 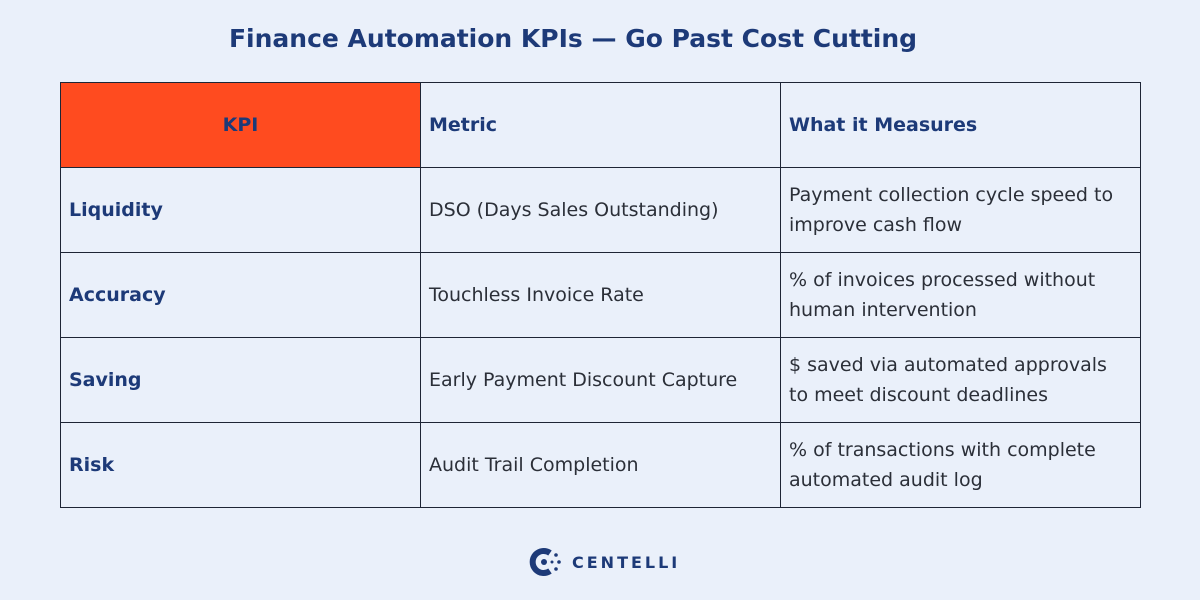 I want to click on kpi-cell: Accuracy, so click(x=240, y=295).